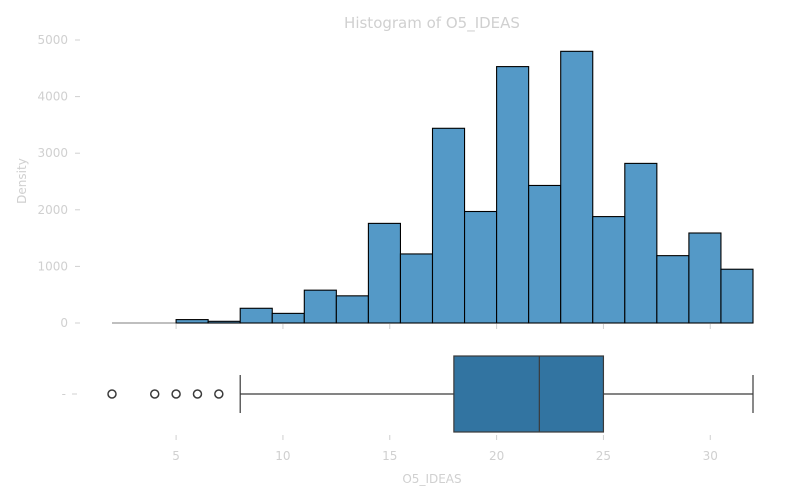 The width and height of the screenshot is (800, 500). I want to click on x-tick-label: 10, so click(282, 456).